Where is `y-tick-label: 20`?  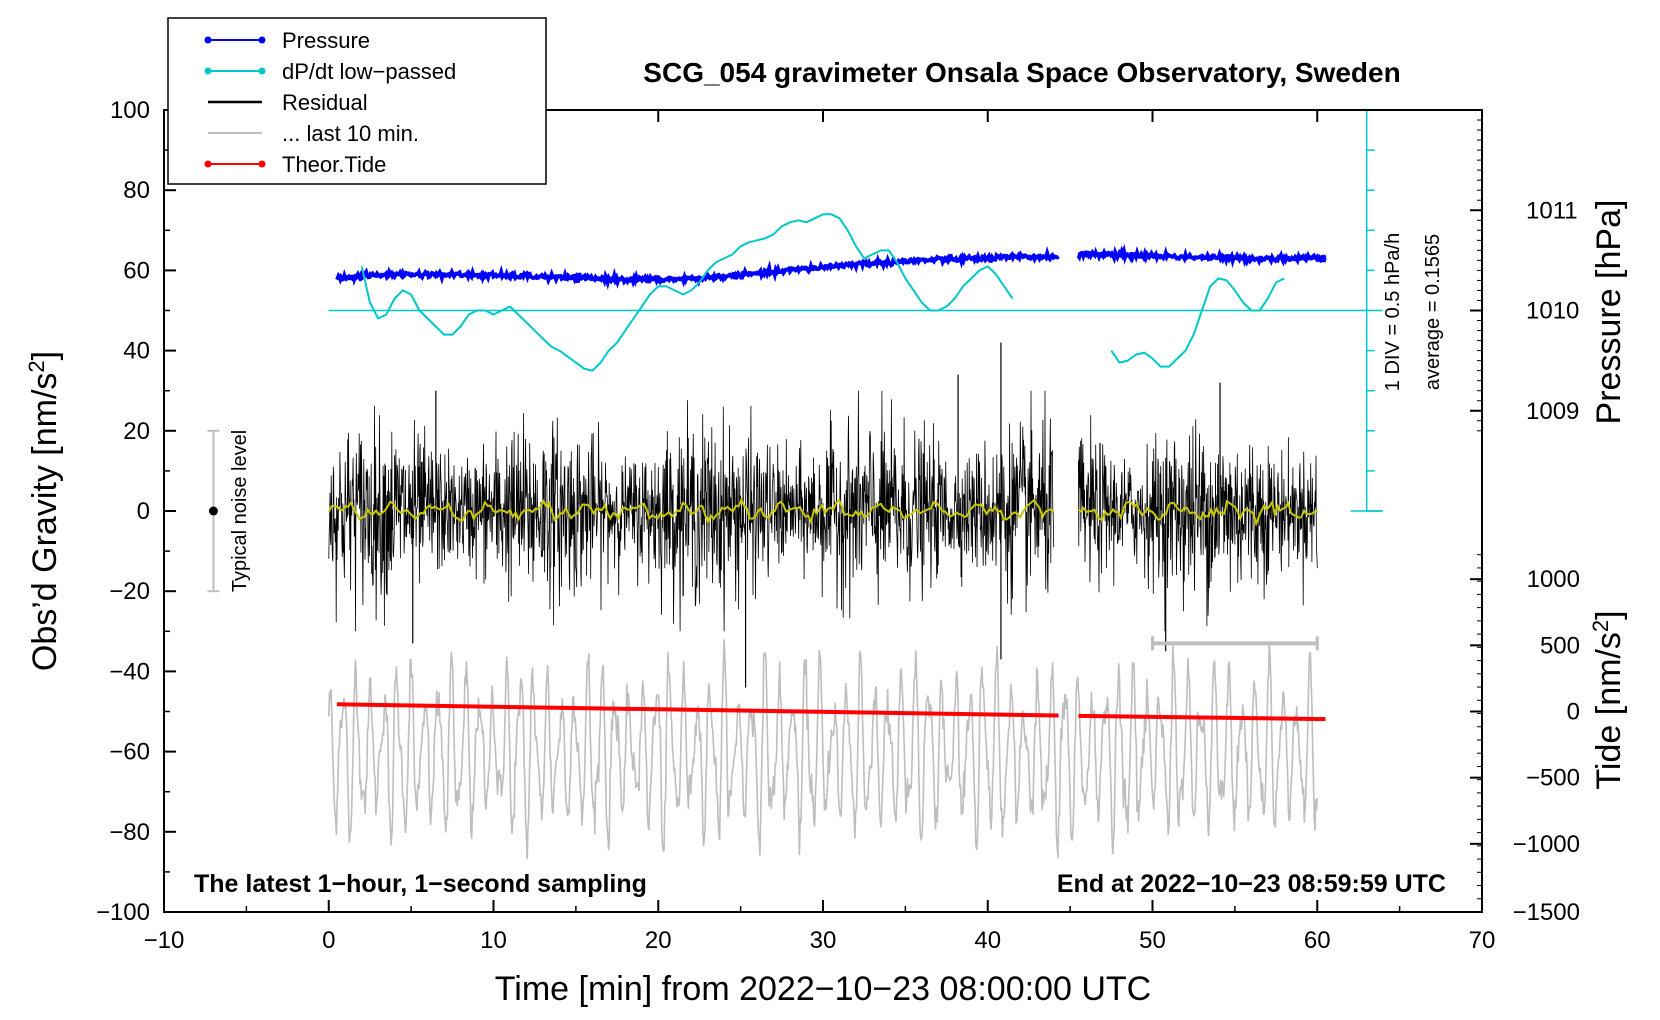 y-tick-label: 20 is located at coordinates (136, 431).